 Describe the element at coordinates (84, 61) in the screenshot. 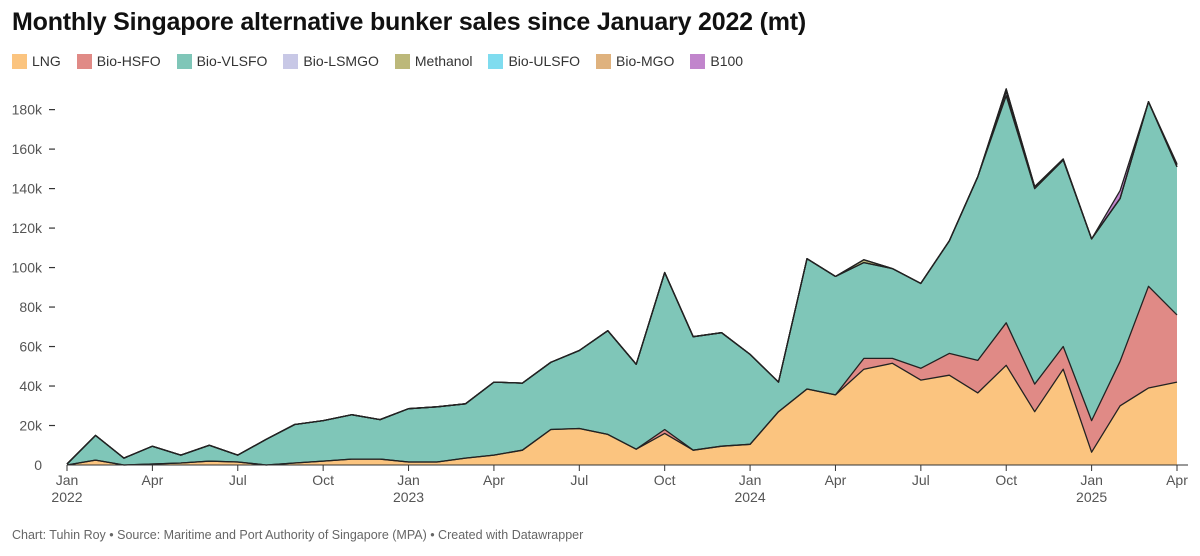

I see `legend-swatch-bio-hsfo` at that location.